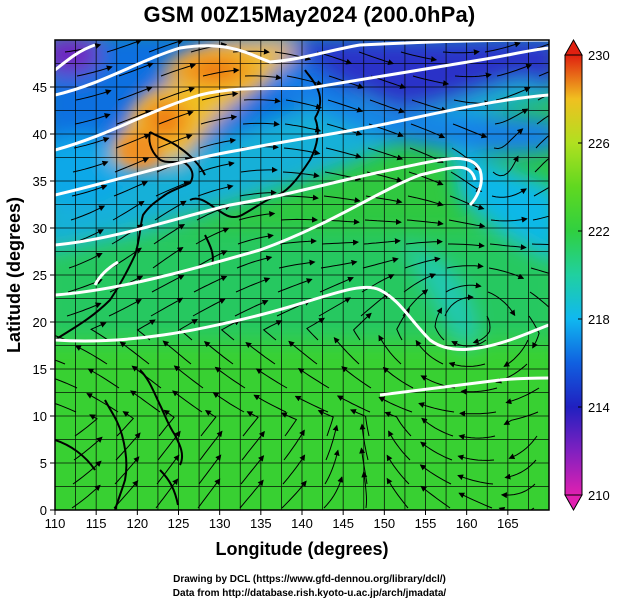  What do you see at coordinates (467, 523) in the screenshot?
I see `x-tick-label: 160` at bounding box center [467, 523].